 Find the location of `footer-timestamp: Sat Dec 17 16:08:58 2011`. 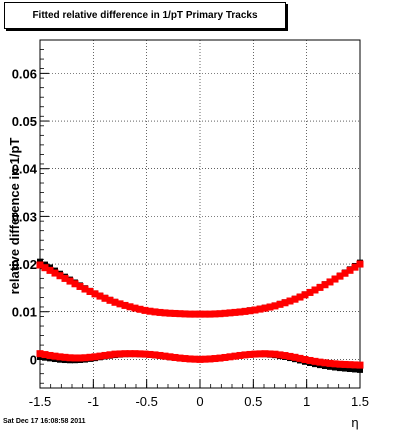

footer-timestamp: Sat Dec 17 16:08:58 2011 is located at coordinates (44, 421).